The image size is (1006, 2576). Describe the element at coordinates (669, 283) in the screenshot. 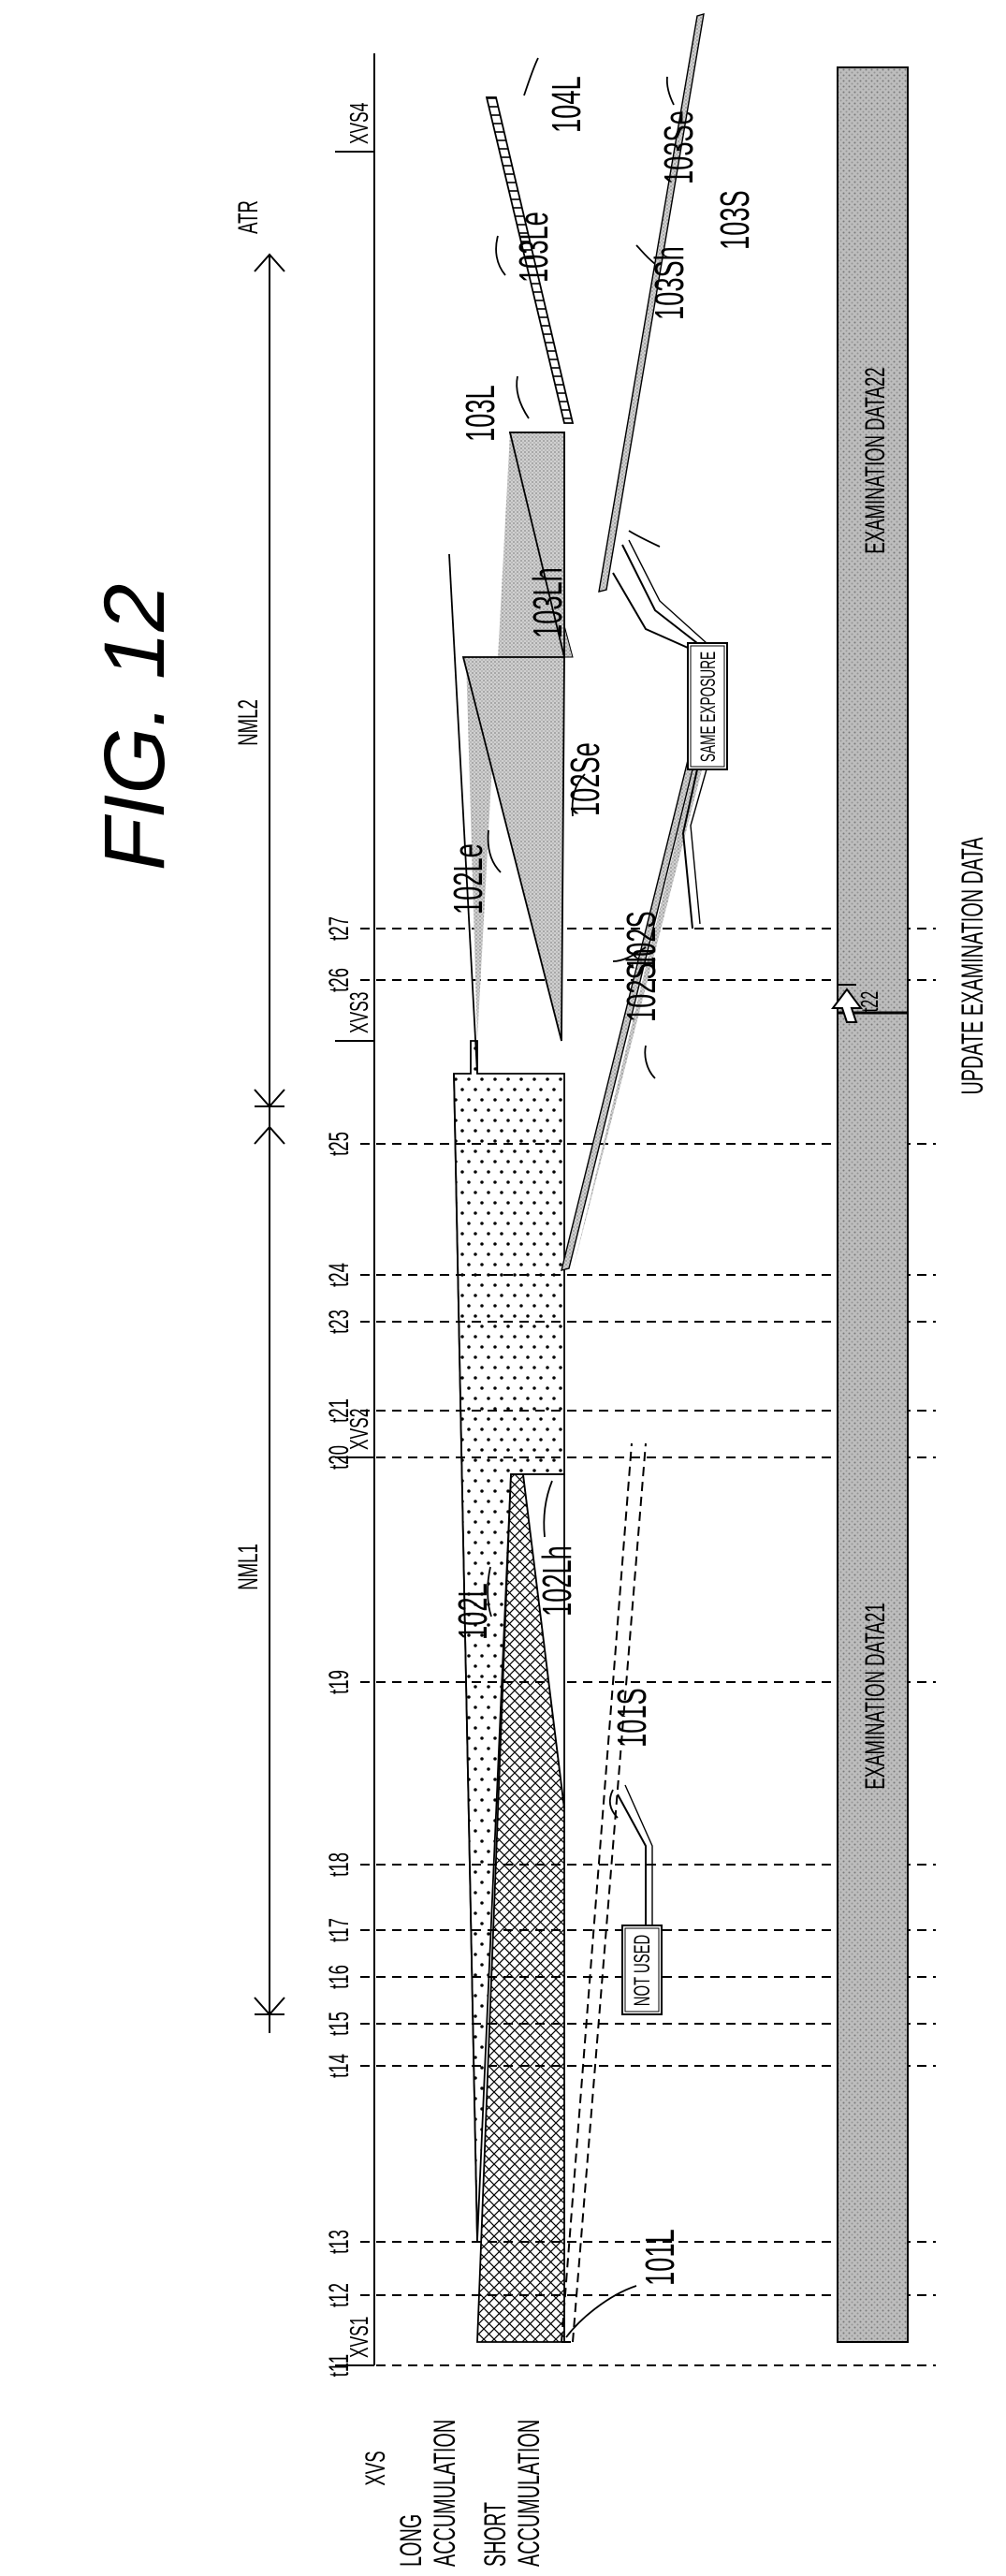

I see `ref-103Sh: 103Sh` at that location.